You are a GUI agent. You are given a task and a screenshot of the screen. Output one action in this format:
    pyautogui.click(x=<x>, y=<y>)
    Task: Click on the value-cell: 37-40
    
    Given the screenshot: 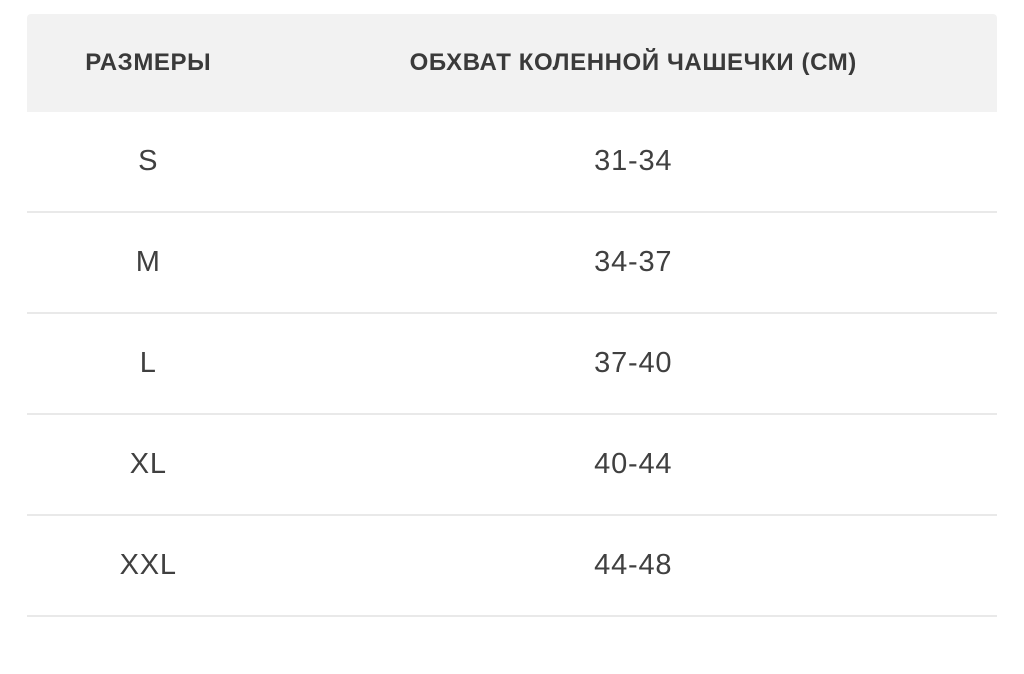 What is the action you would take?
    pyautogui.click(x=633, y=363)
    